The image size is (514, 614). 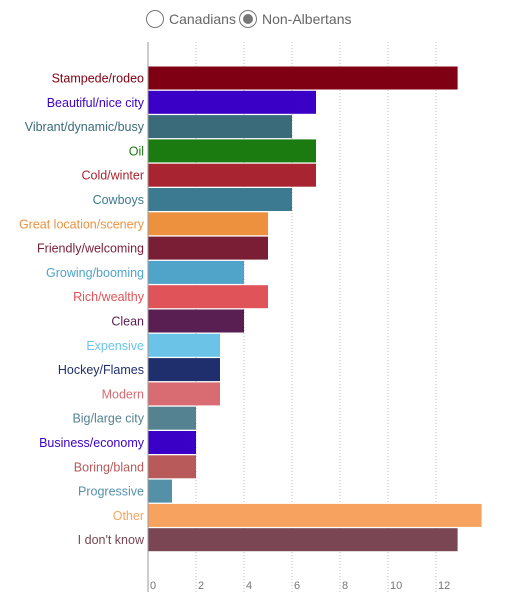 I want to click on category-label-boring-bland: Boring/bland, so click(x=109, y=467).